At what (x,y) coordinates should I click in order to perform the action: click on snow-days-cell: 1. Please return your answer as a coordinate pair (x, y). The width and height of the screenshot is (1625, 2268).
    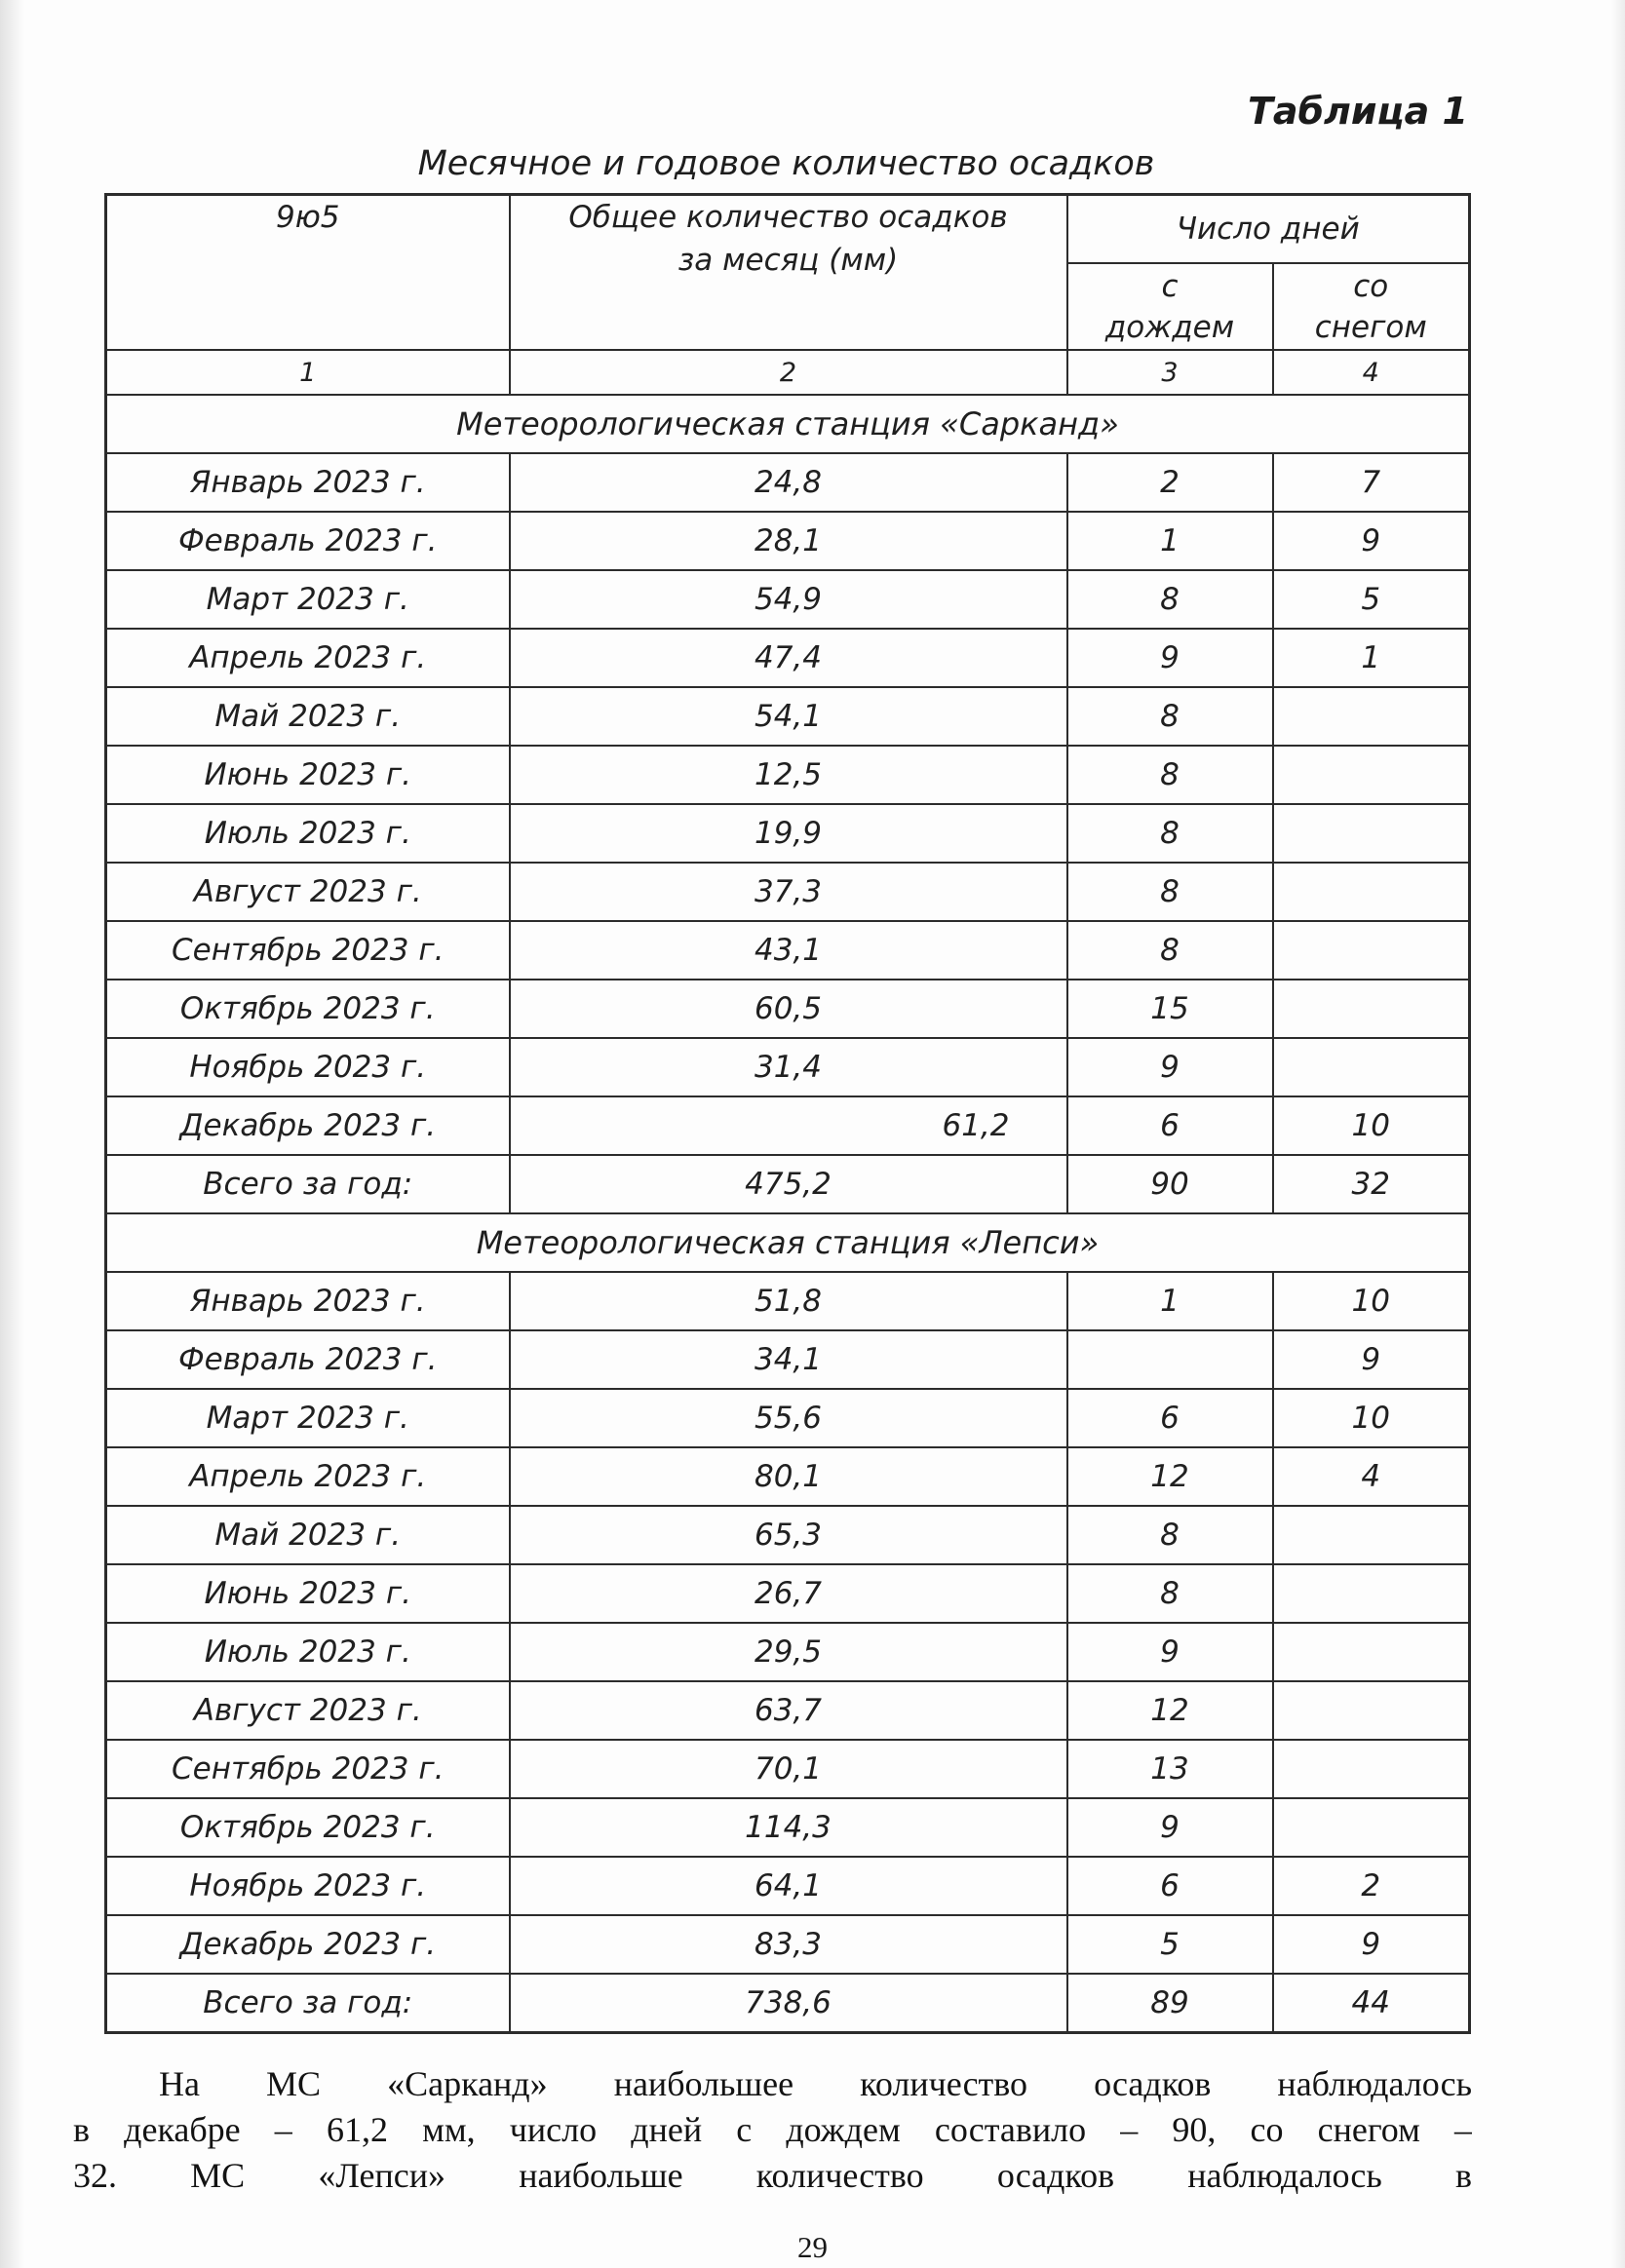
    Looking at the image, I should click on (1371, 658).